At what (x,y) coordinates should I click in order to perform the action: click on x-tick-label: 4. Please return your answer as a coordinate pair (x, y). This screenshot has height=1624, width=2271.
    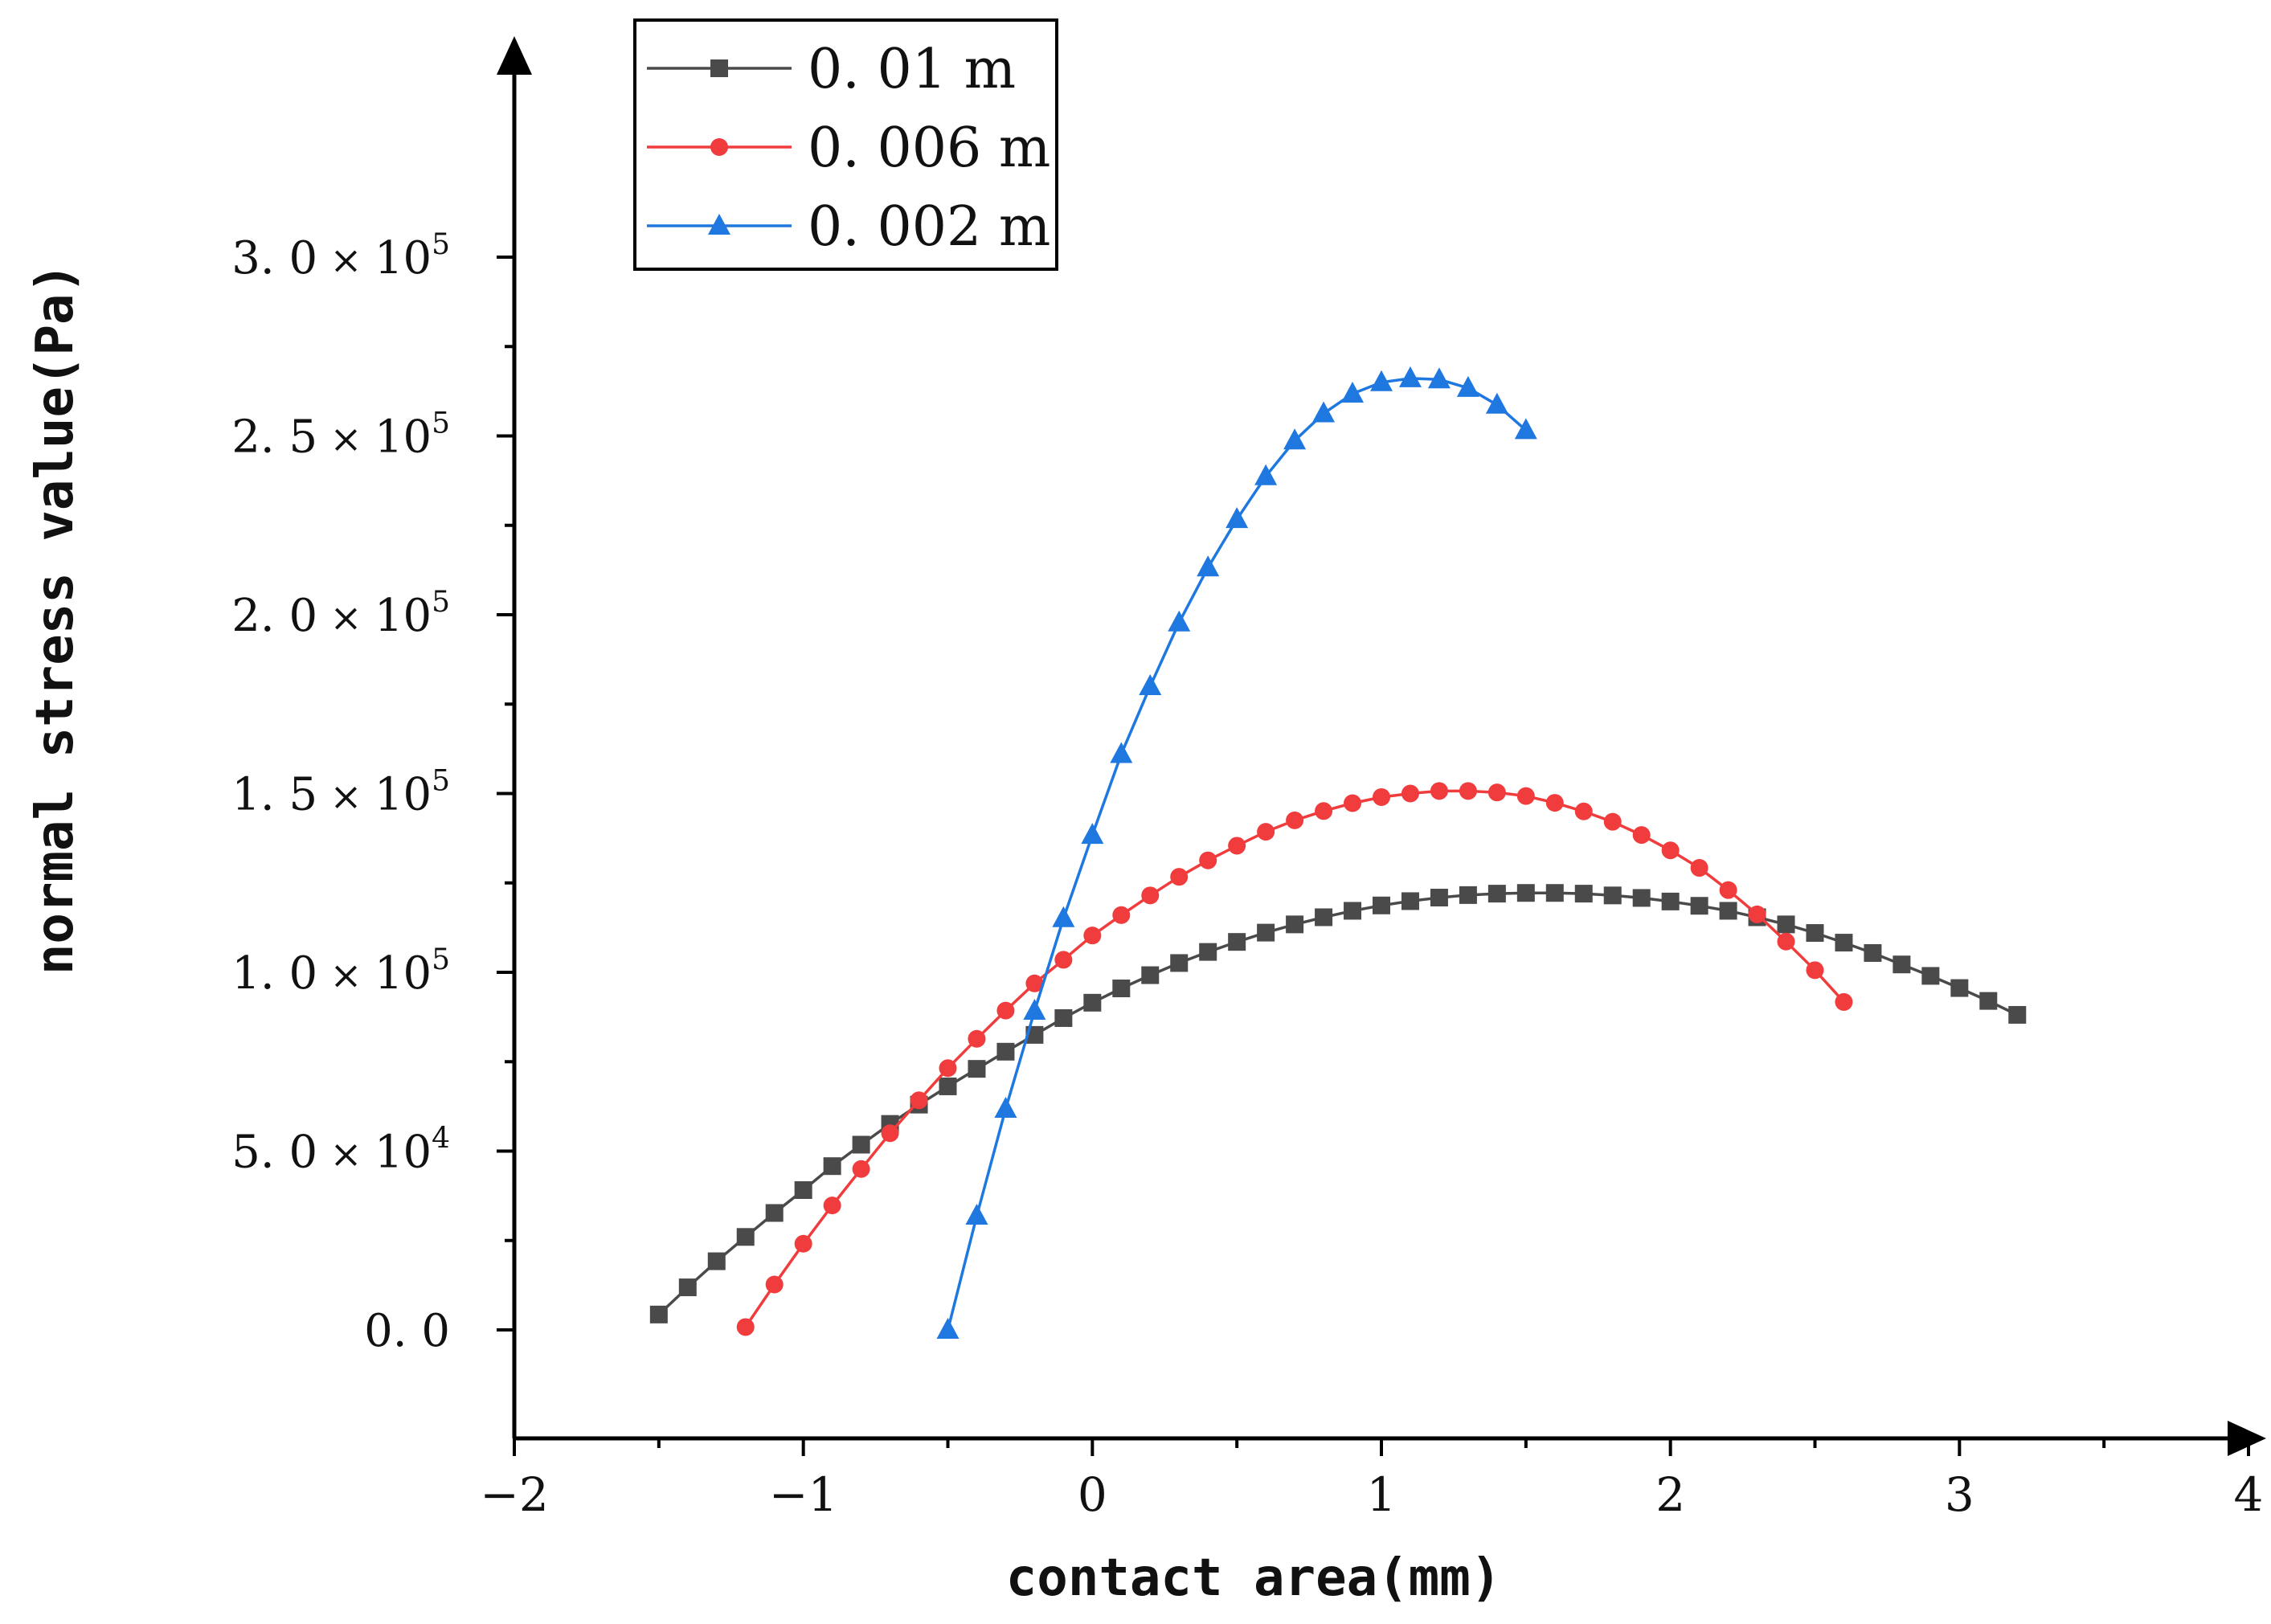
    Looking at the image, I should click on (2249, 1494).